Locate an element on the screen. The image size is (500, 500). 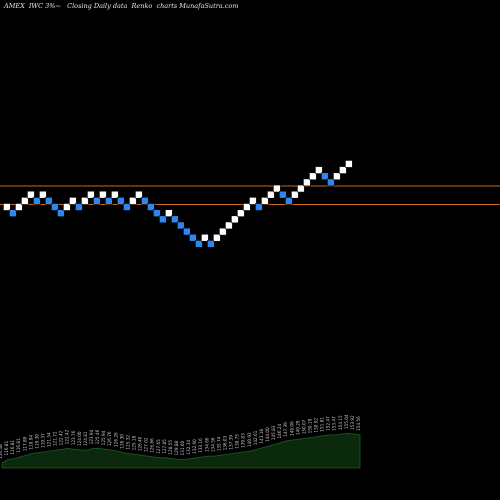
volume-label-18: 125.94 is located at coordinates (103, 437).